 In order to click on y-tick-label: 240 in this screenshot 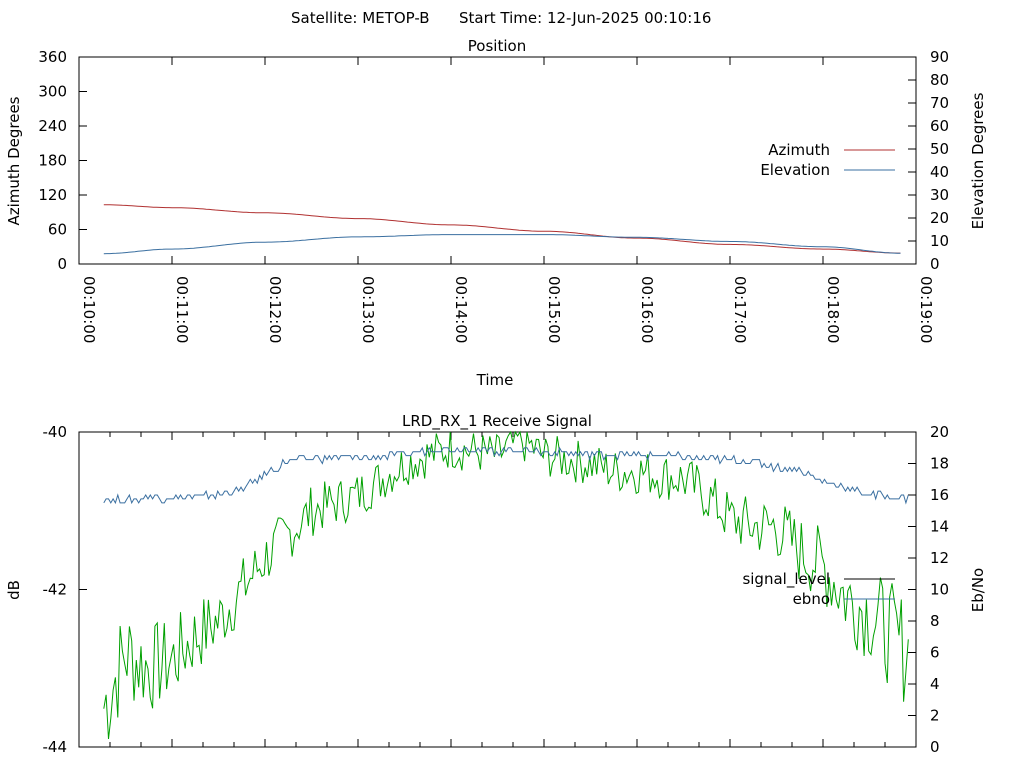, I will do `click(52, 126)`.